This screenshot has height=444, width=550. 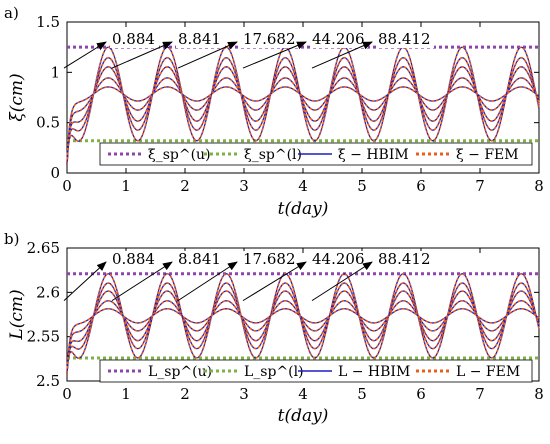 What do you see at coordinates (374, 372) in the screenshot?
I see `legend-label-hbim: L − HBIM` at bounding box center [374, 372].